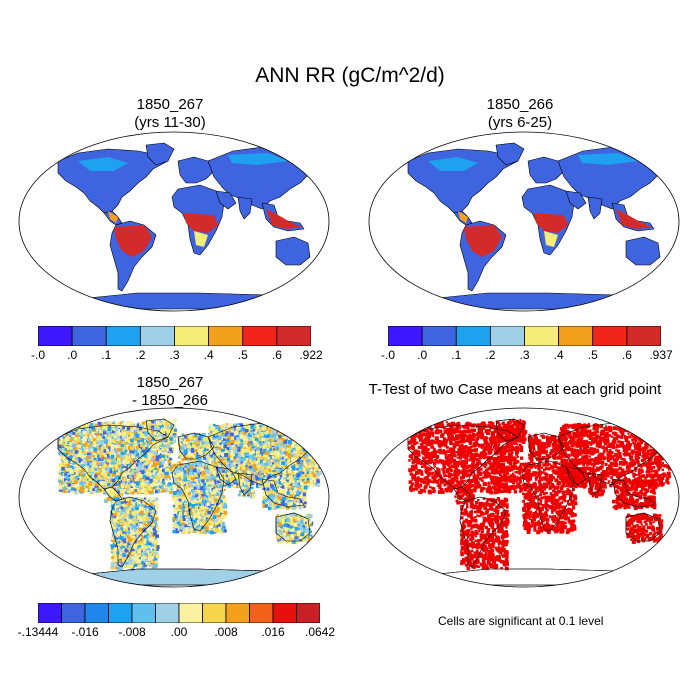 This screenshot has height=700, width=700. Describe the element at coordinates (170, 382) in the screenshot. I see `panel3-title-line1: 1850_267` at that location.